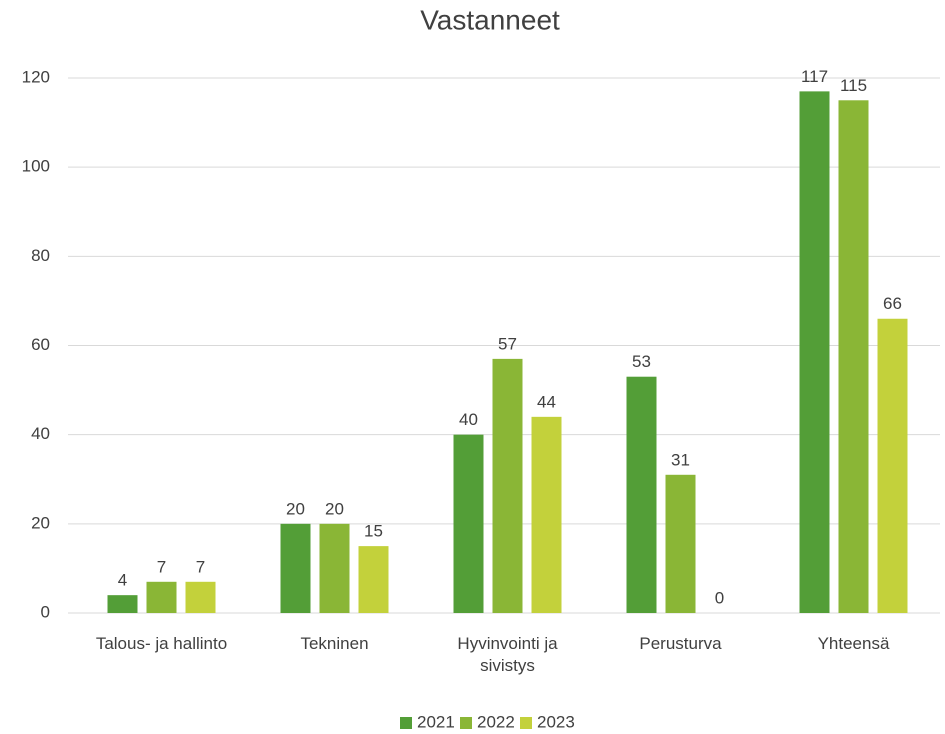 The width and height of the screenshot is (945, 734). Describe the element at coordinates (373, 531) in the screenshot. I see `data-label: 15` at that location.